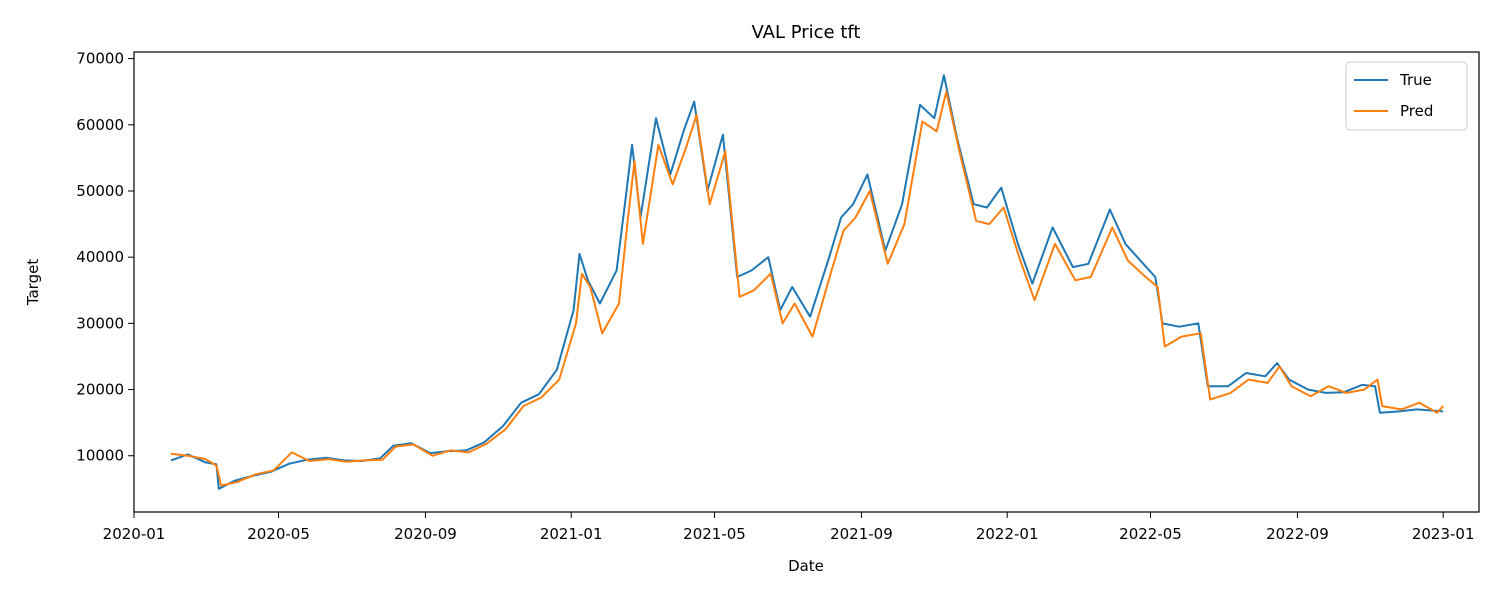 This screenshot has height=600, width=1500. Describe the element at coordinates (100, 456) in the screenshot. I see `y-tick-label: 10000` at that location.